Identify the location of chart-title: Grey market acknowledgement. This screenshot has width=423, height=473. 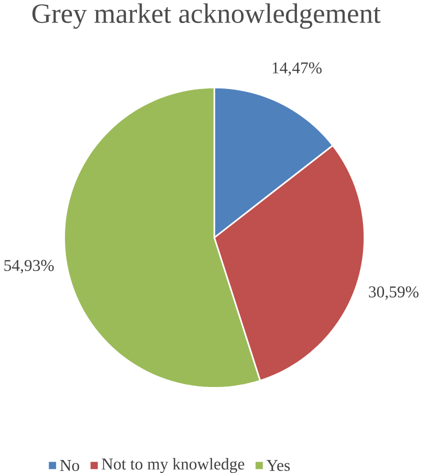
(206, 16).